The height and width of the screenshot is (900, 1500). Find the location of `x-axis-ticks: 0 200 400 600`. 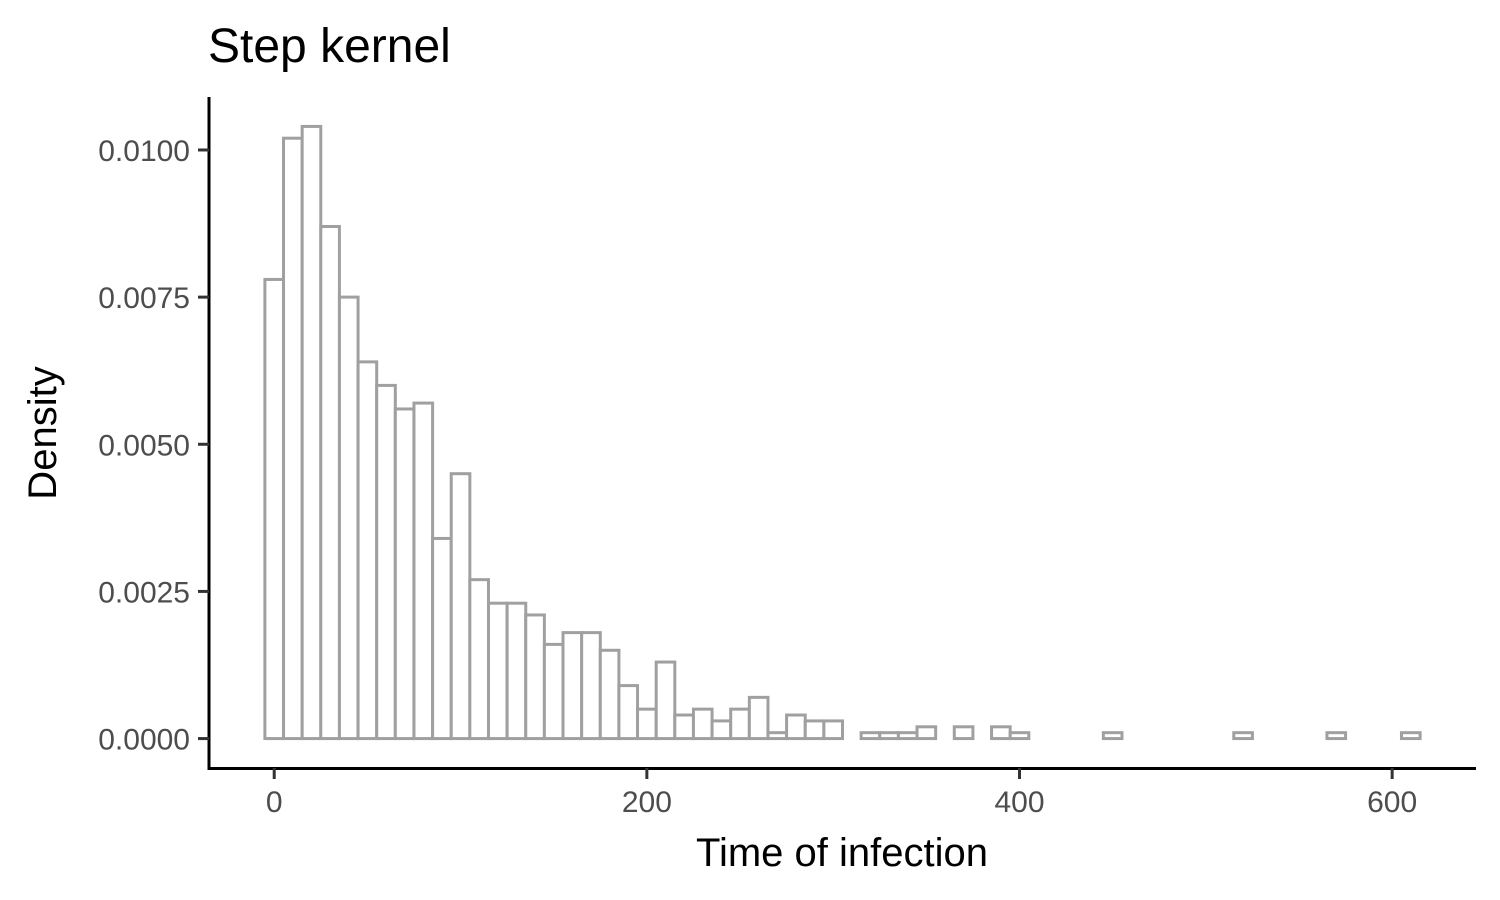

x-axis-ticks: 0 200 400 600 is located at coordinates (841, 793).